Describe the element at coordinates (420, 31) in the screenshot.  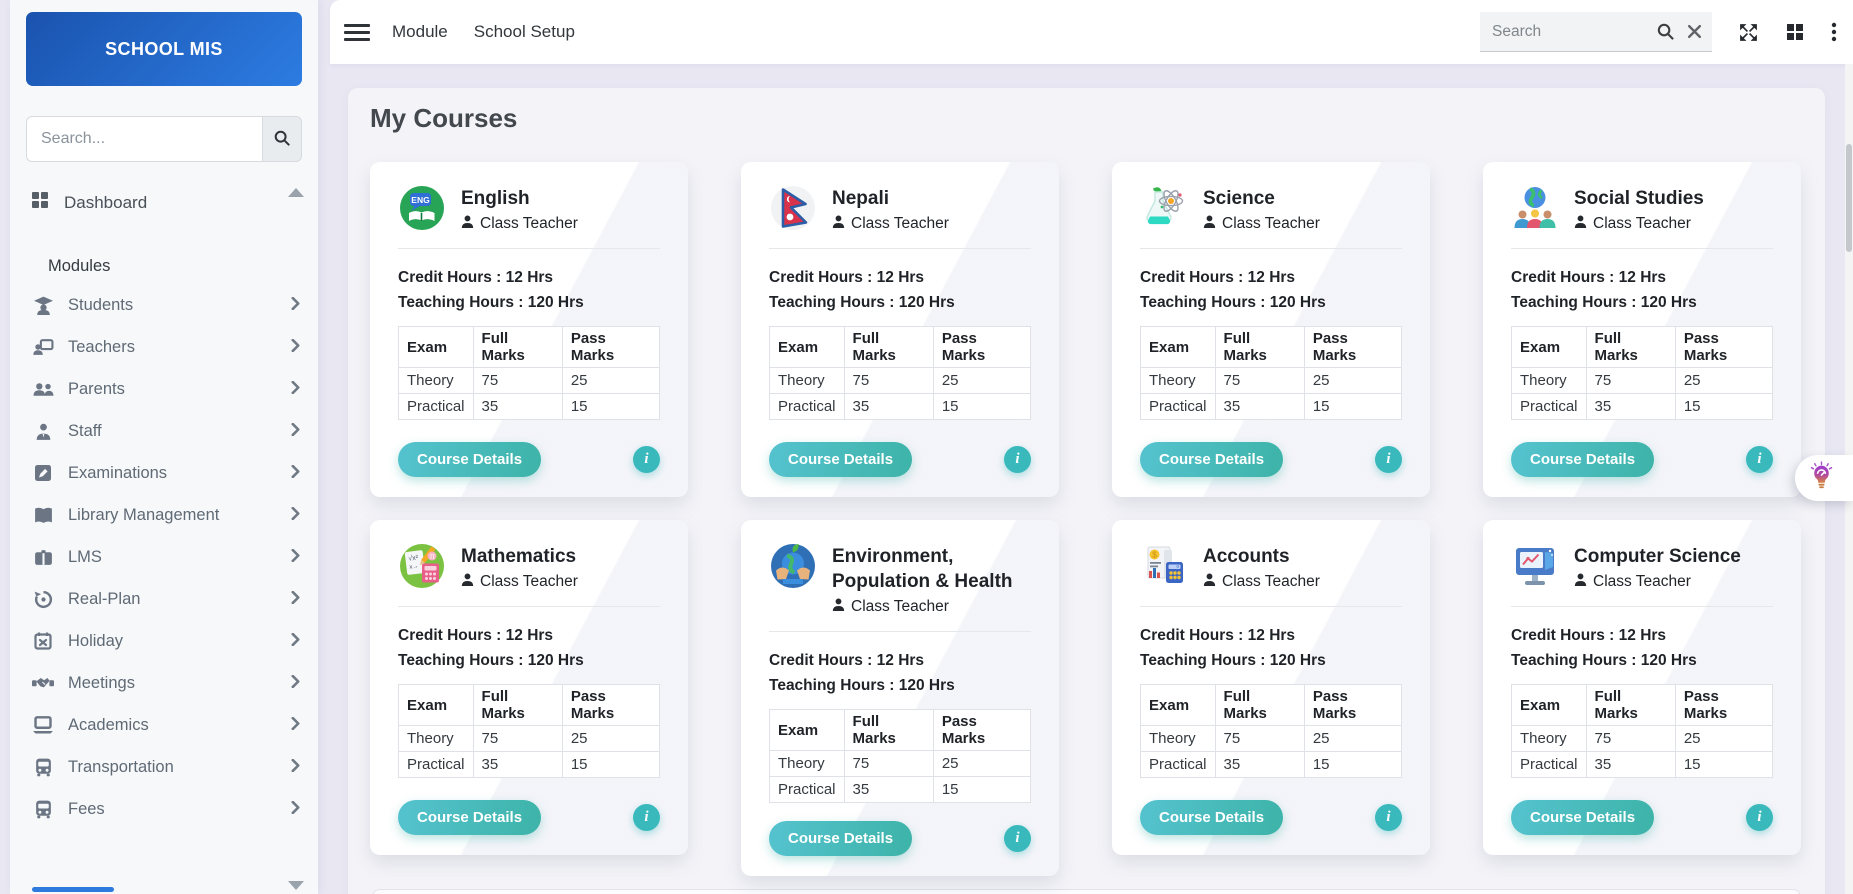
I see `nav-module: Module` at that location.